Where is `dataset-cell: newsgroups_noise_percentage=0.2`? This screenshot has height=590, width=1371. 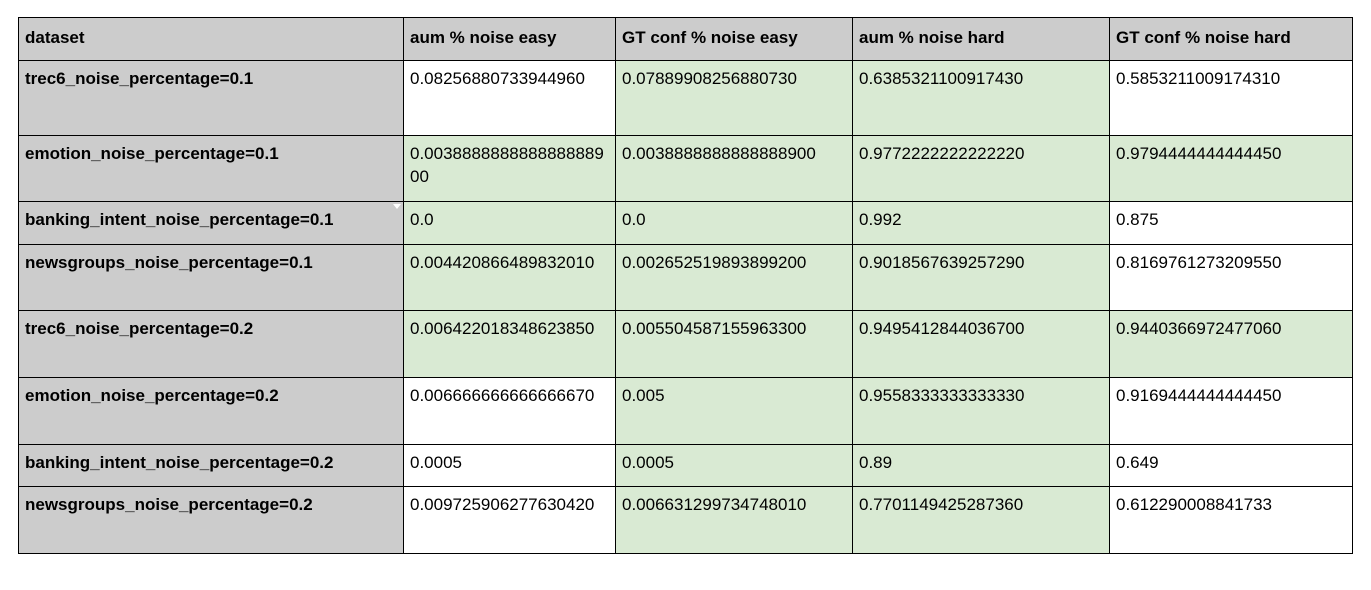 dataset-cell: newsgroups_noise_percentage=0.2 is located at coordinates (211, 520).